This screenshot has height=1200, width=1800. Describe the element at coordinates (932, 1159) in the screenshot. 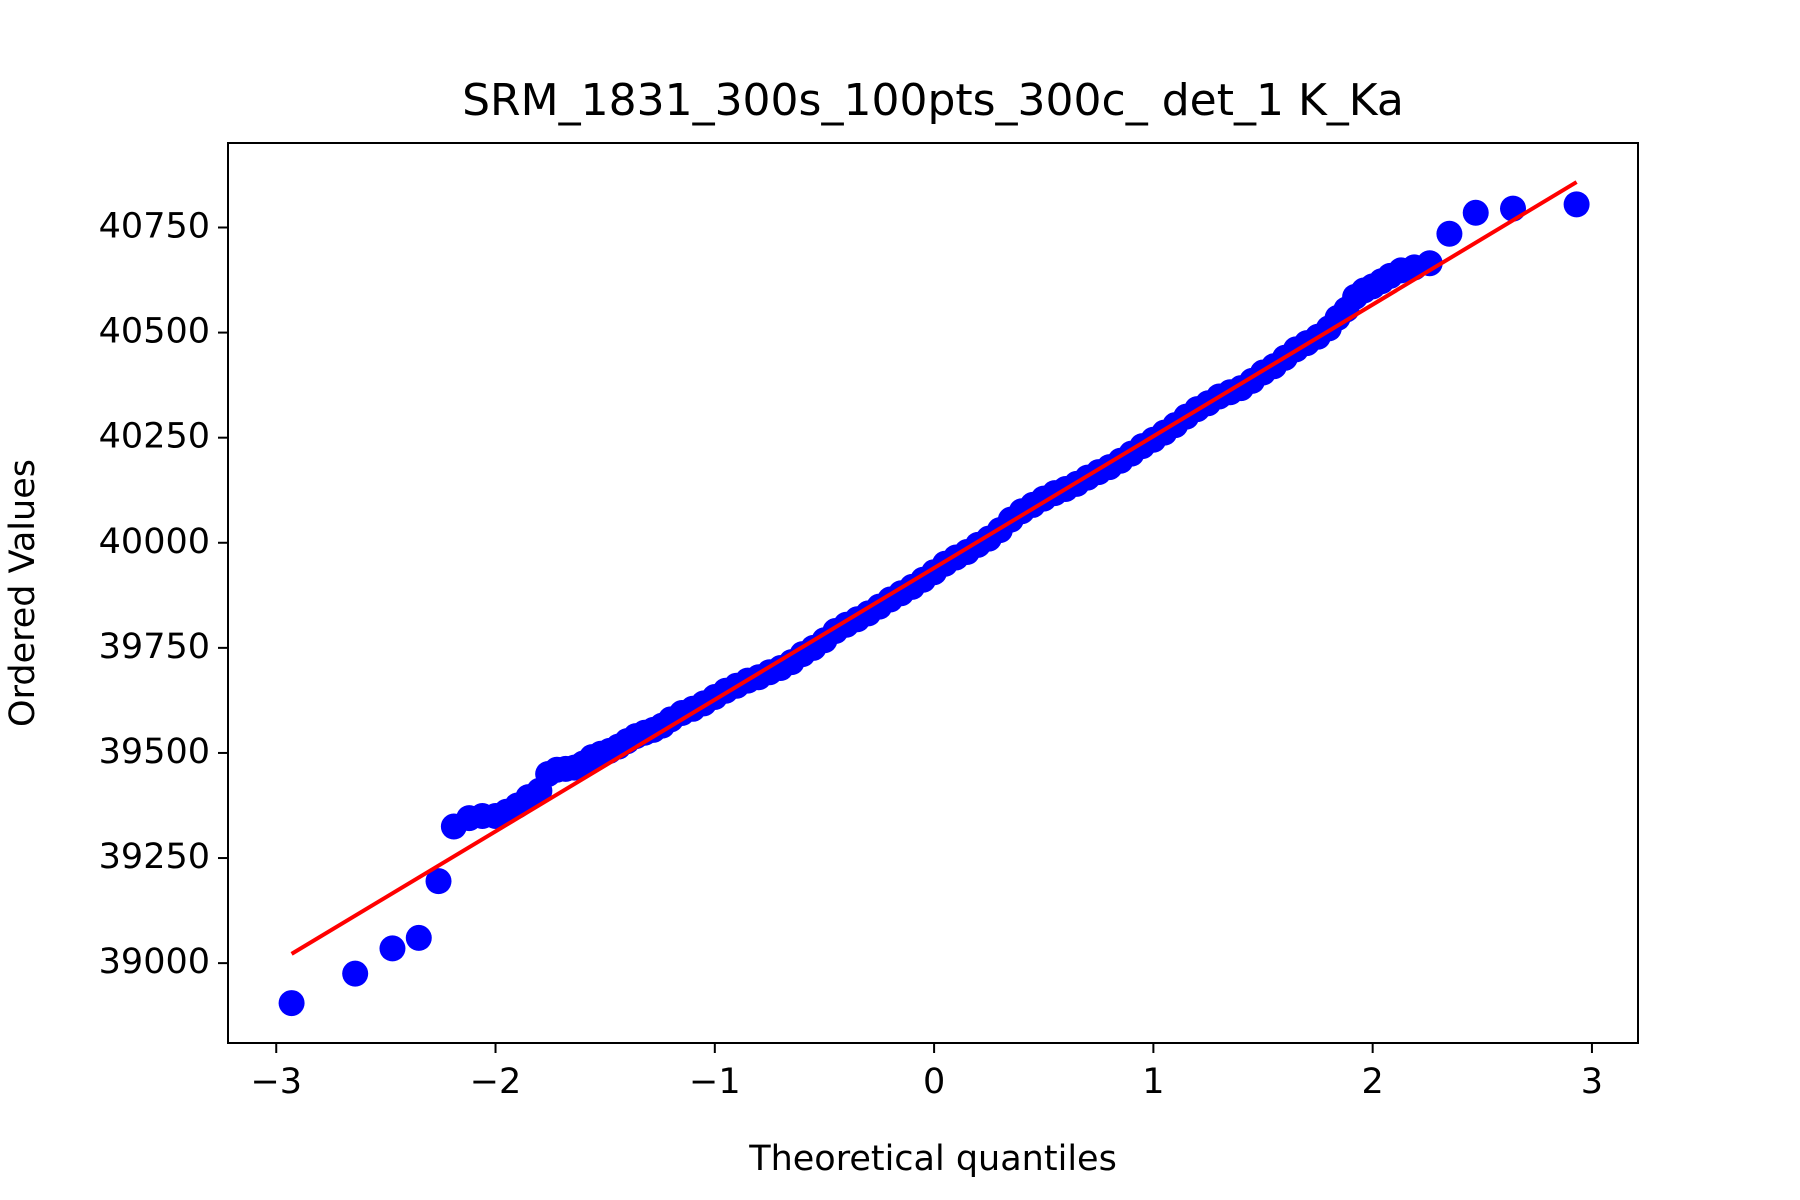

I see `x-axis-label: Theoretical quantiles` at that location.